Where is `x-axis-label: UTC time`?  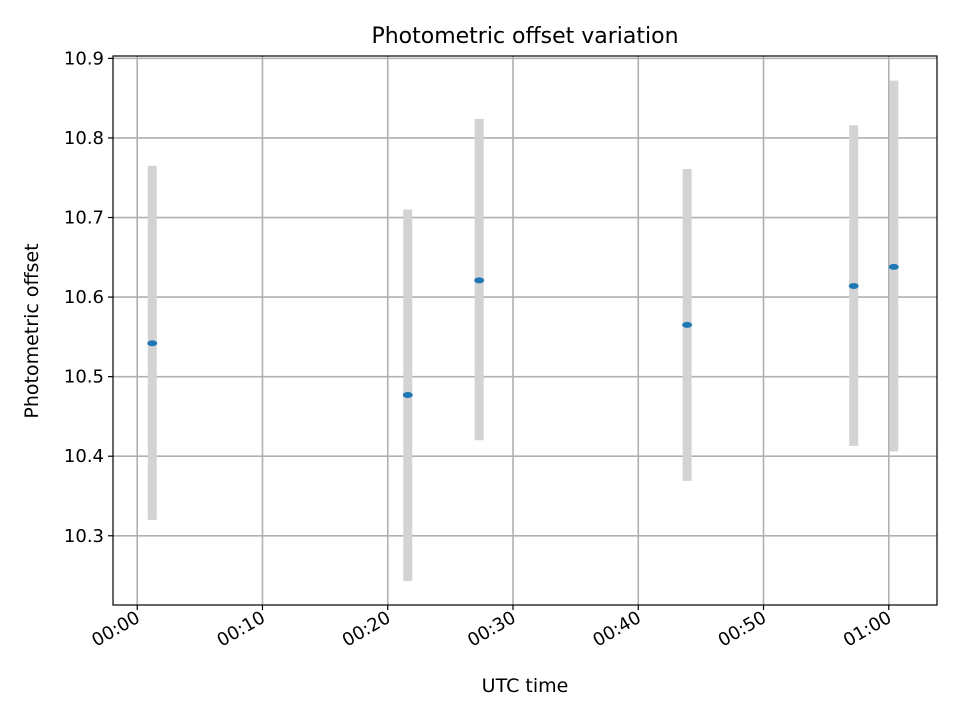
x-axis-label: UTC time is located at coordinates (525, 686).